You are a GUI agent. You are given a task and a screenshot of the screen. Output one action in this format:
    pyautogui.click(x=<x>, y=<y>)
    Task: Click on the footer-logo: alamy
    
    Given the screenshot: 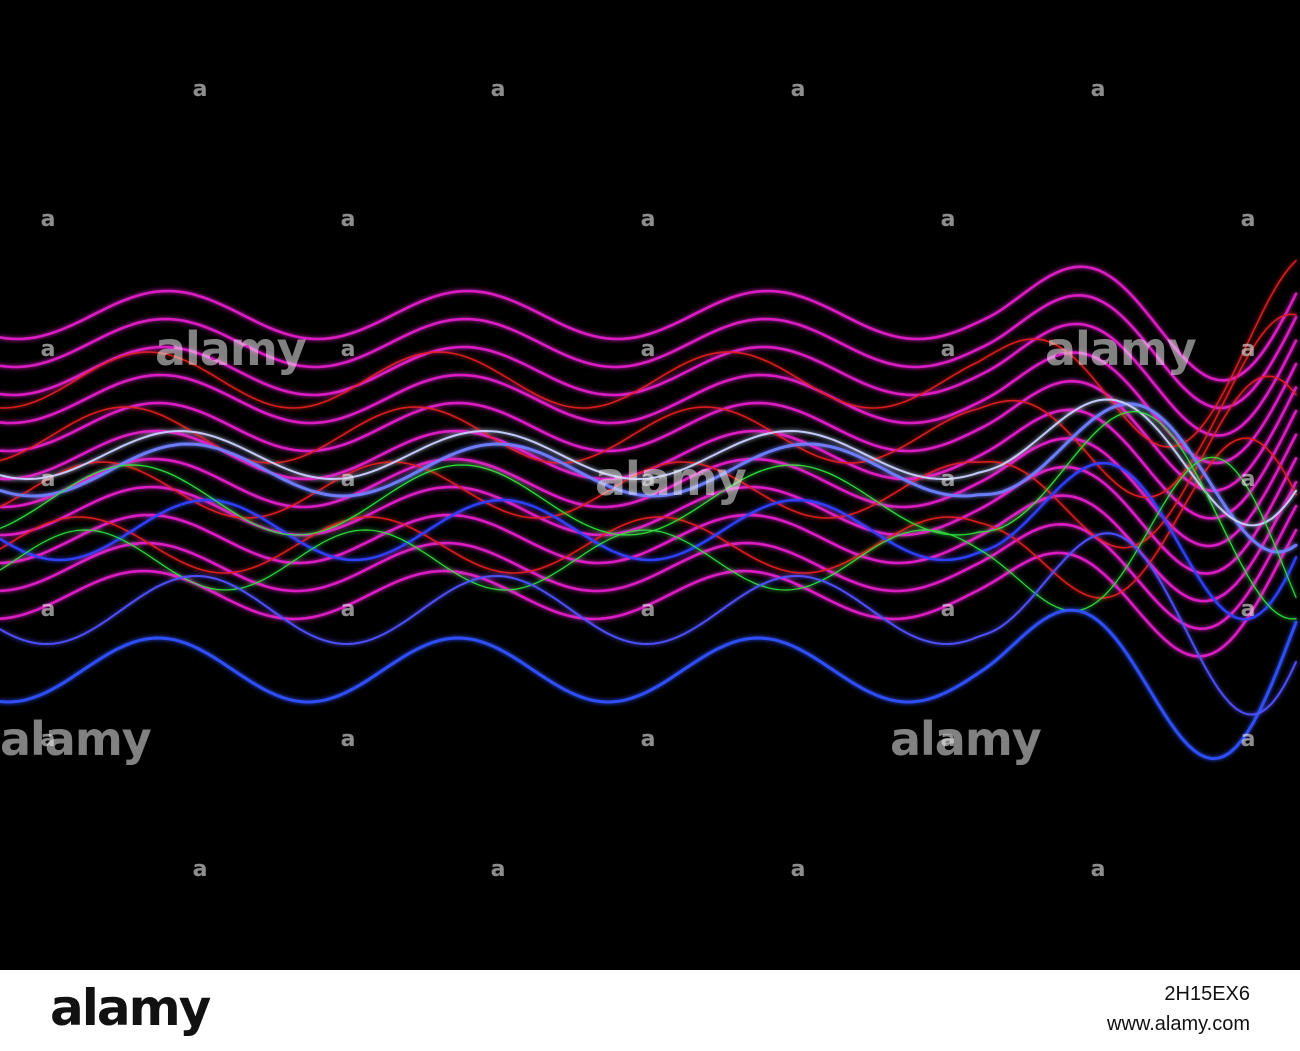 What is the action you would take?
    pyautogui.click(x=130, y=1008)
    